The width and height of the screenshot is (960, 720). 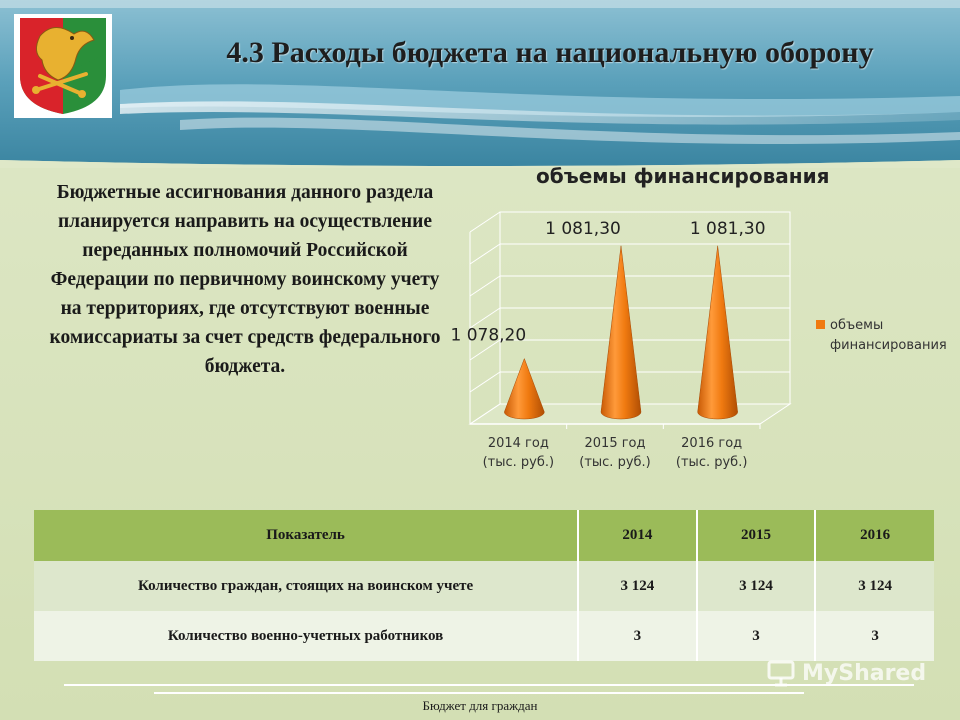 I want to click on watermark: MyShared, so click(x=851, y=673).